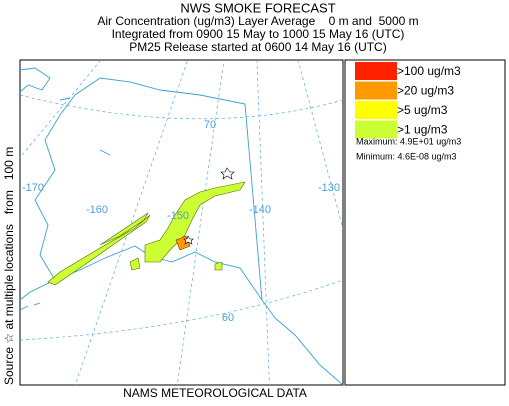 Image resolution: width=509 pixels, height=406 pixels. Describe the element at coordinates (422, 110) in the screenshot. I see `legend-label: >5 ug/m3` at that location.